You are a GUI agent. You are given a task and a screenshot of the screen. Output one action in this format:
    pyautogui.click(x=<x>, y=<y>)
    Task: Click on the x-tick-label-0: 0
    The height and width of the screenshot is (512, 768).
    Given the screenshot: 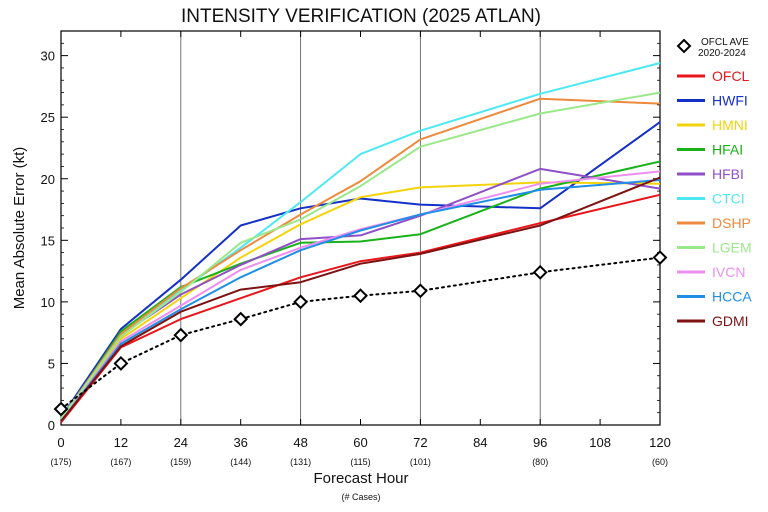 What is the action you would take?
    pyautogui.click(x=60, y=442)
    